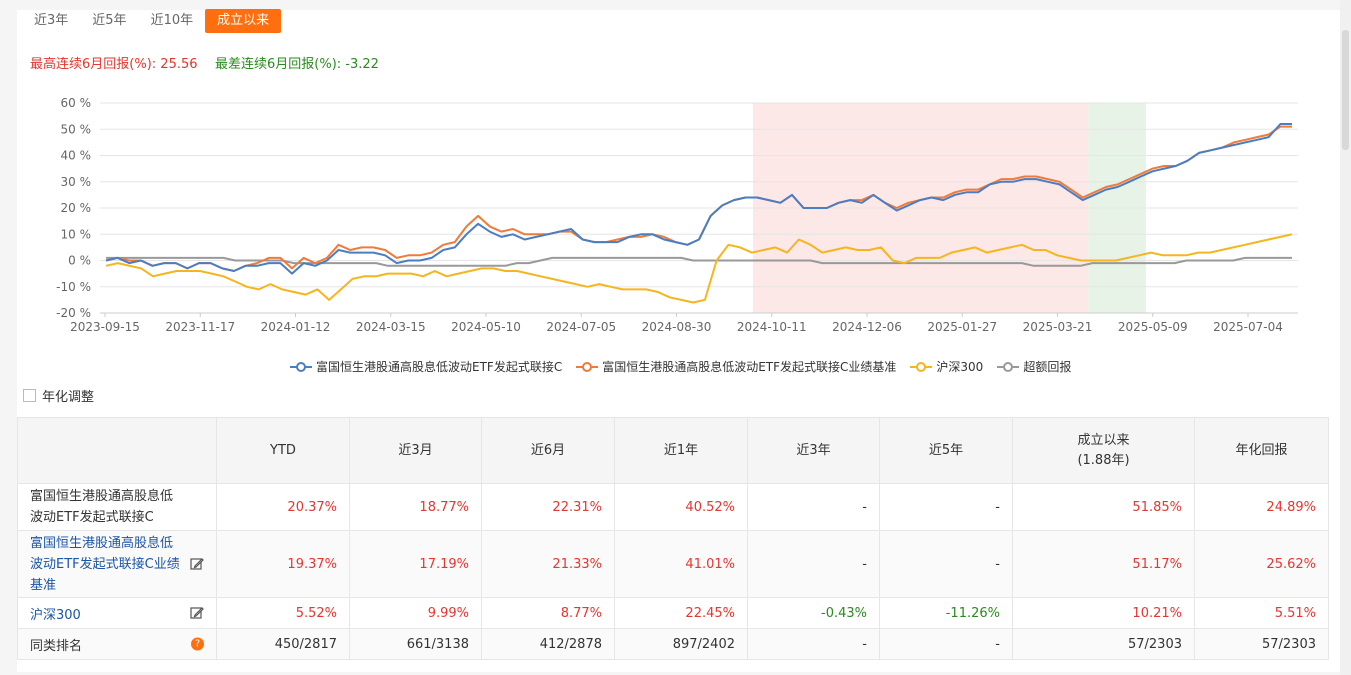 Image resolution: width=1351 pixels, height=675 pixels. What do you see at coordinates (117, 450) in the screenshot?
I see `header-name` at bounding box center [117, 450].